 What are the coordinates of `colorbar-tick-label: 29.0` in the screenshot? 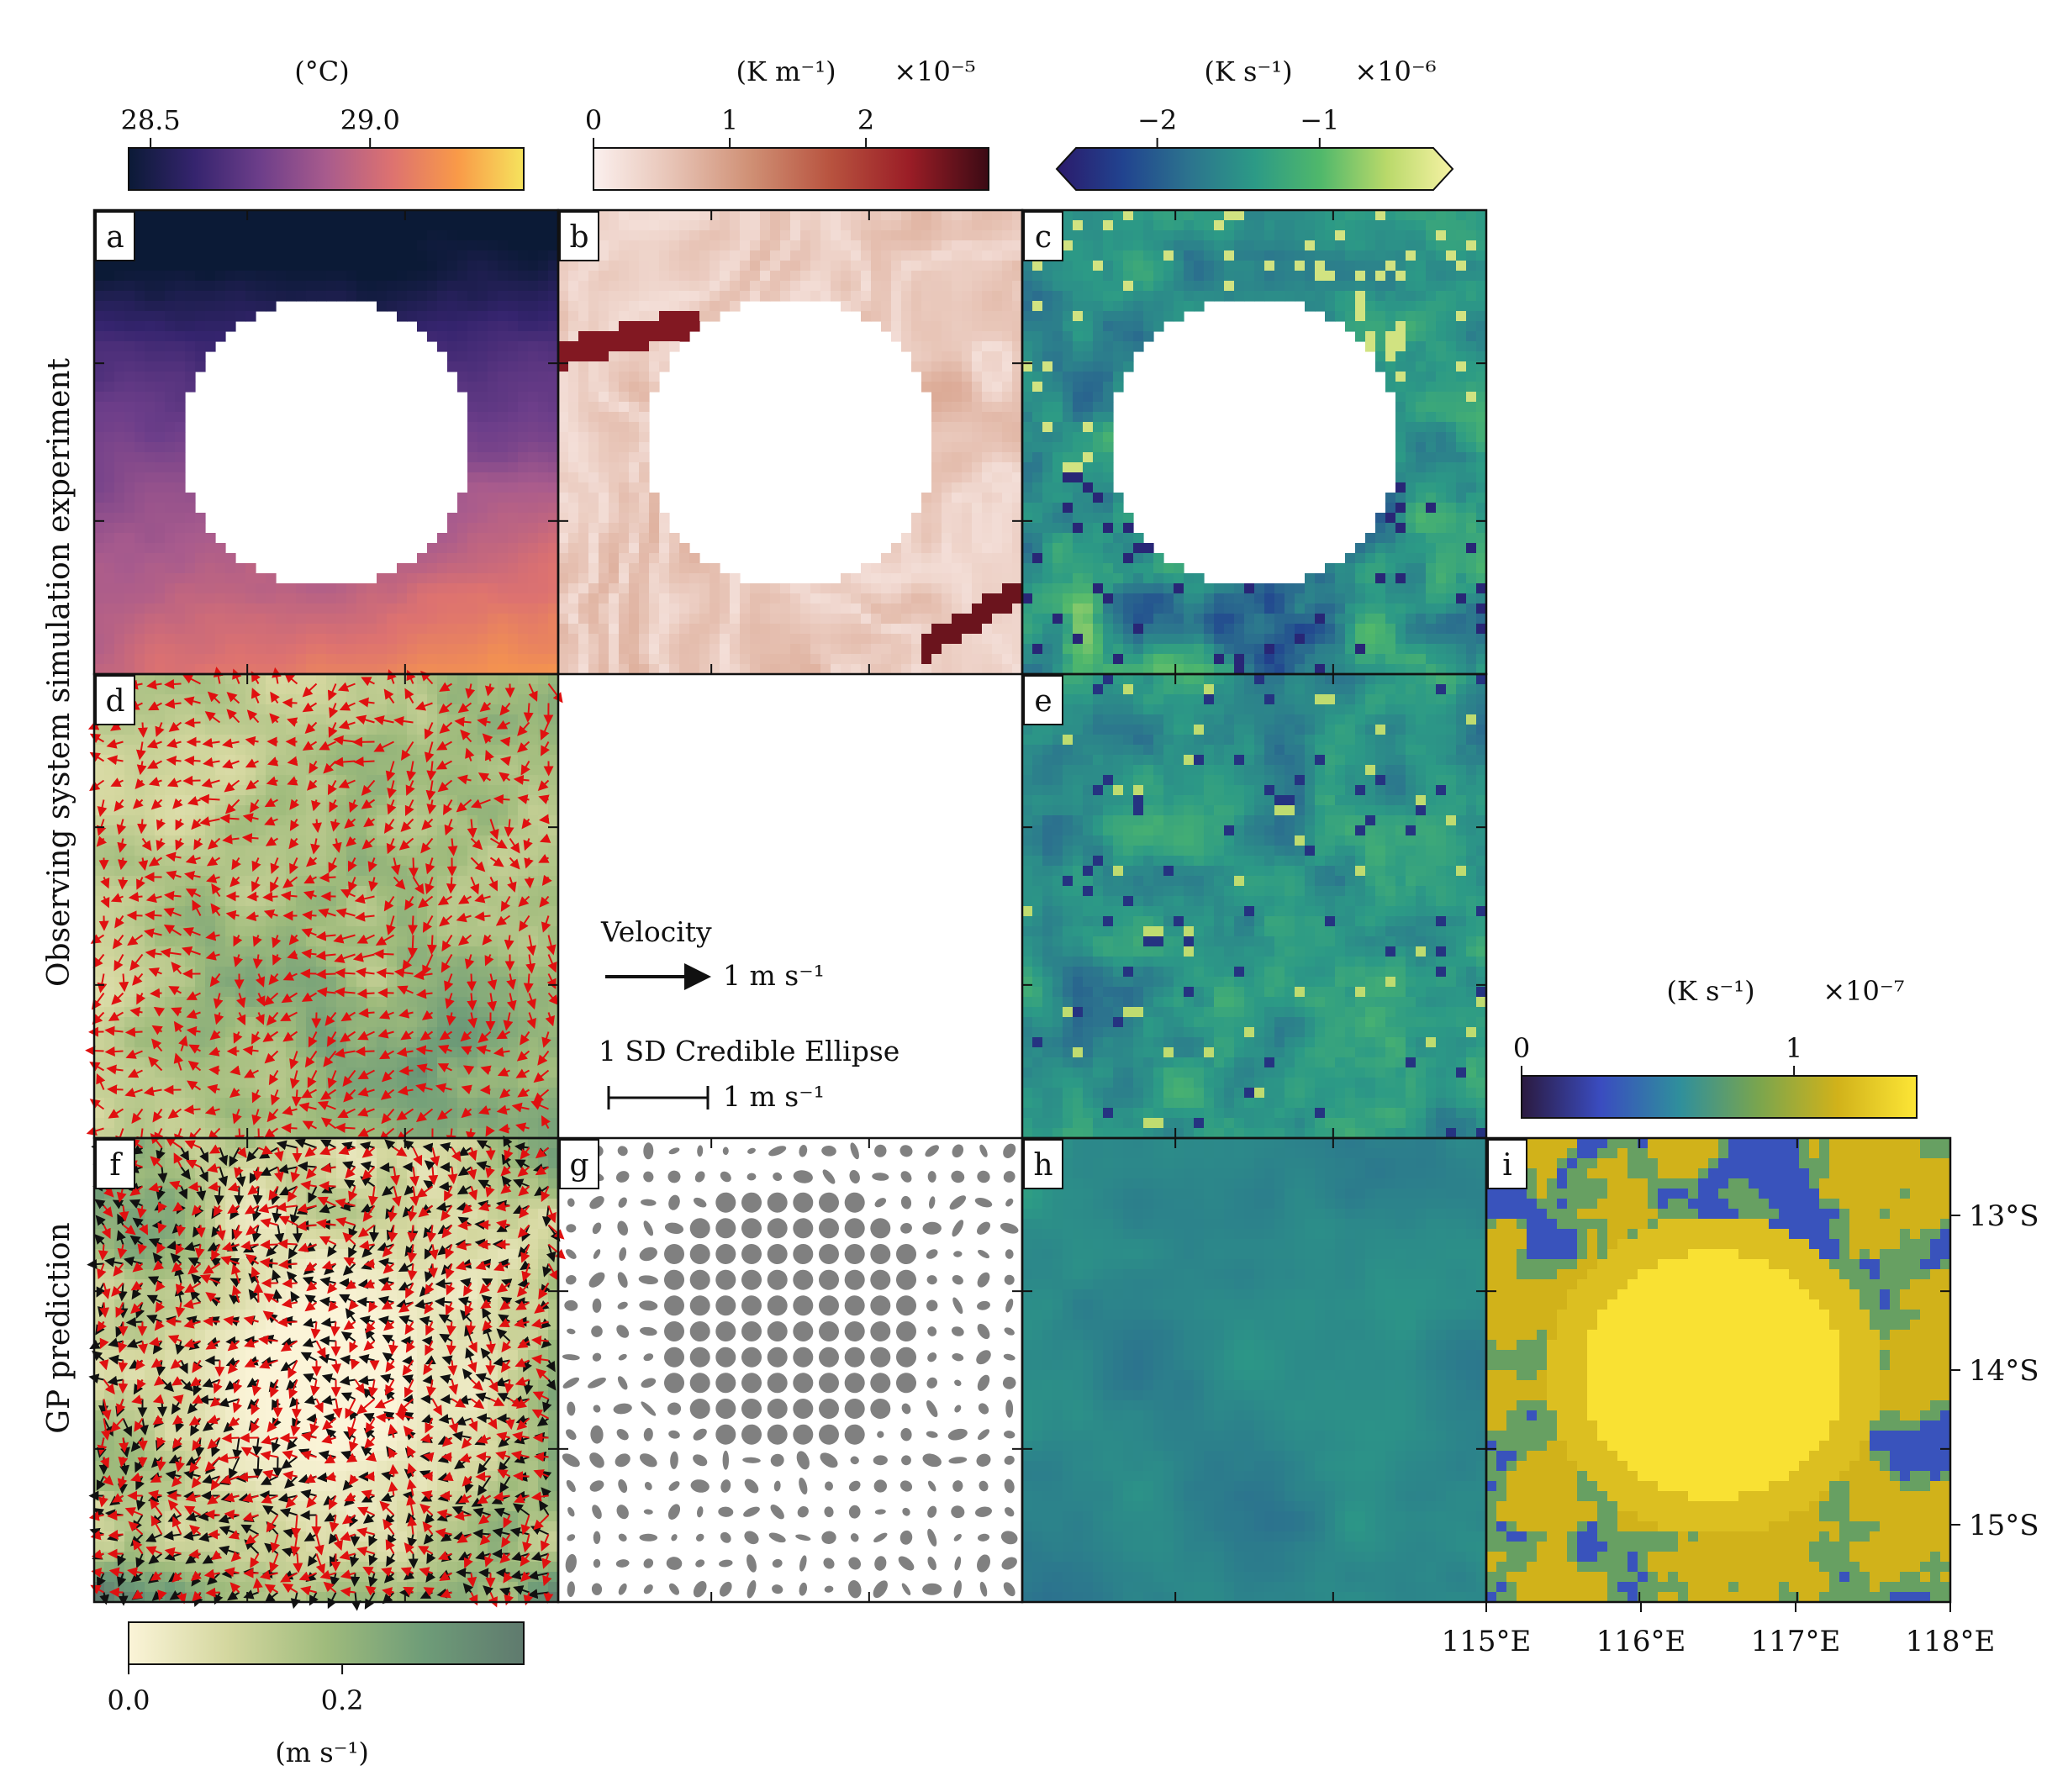 It's located at (370, 120).